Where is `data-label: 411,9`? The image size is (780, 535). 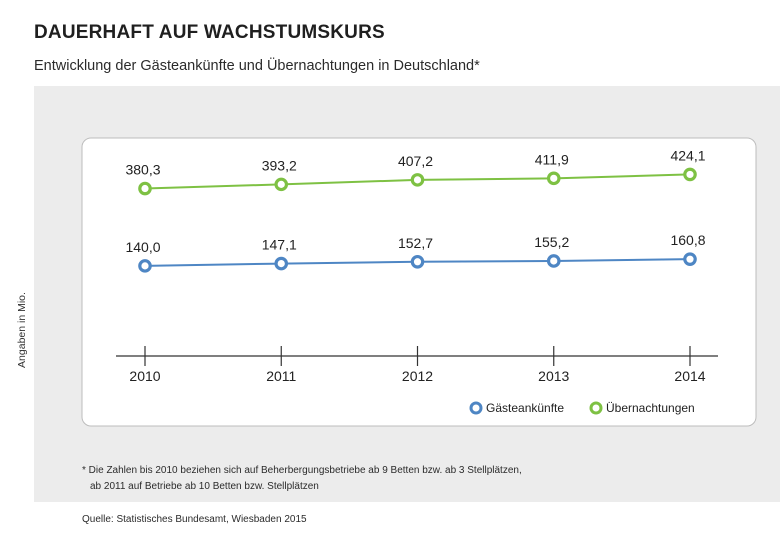
data-label: 411,9 is located at coordinates (552, 159).